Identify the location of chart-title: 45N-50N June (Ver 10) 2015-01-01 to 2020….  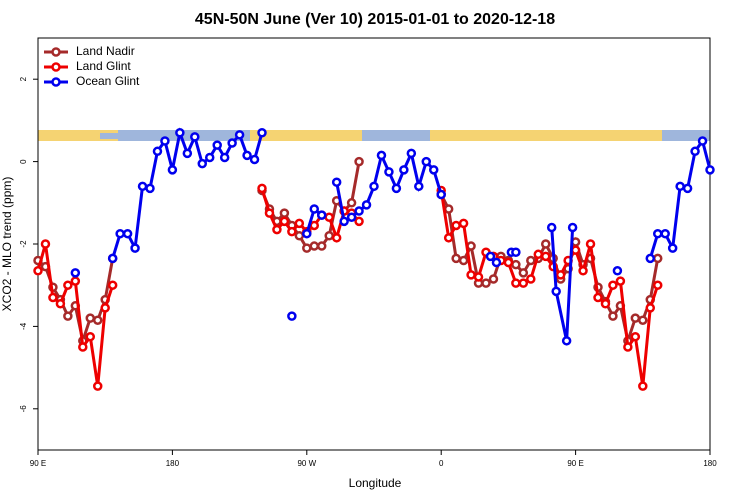
(375, 19).